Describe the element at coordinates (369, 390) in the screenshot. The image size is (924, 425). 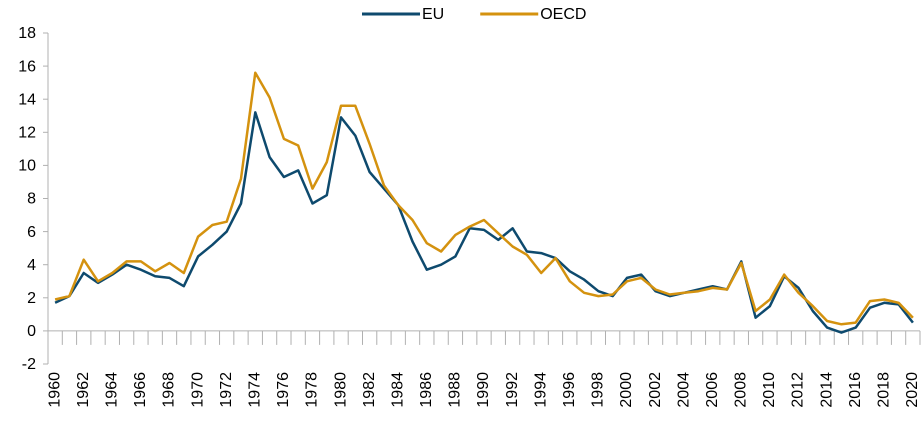
I see `x-tick-label: 1982` at that location.